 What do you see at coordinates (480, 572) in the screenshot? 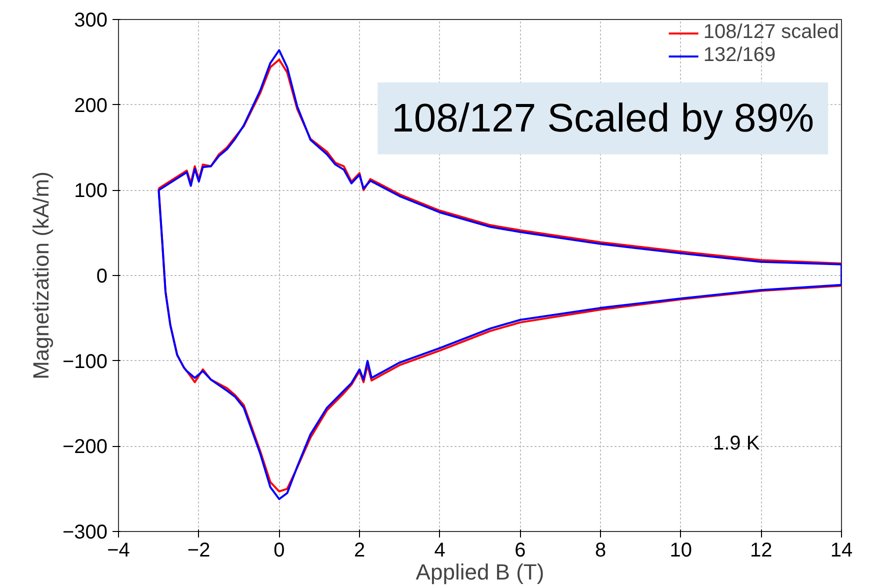
I see `x-axis-title: Applied B (T)` at bounding box center [480, 572].